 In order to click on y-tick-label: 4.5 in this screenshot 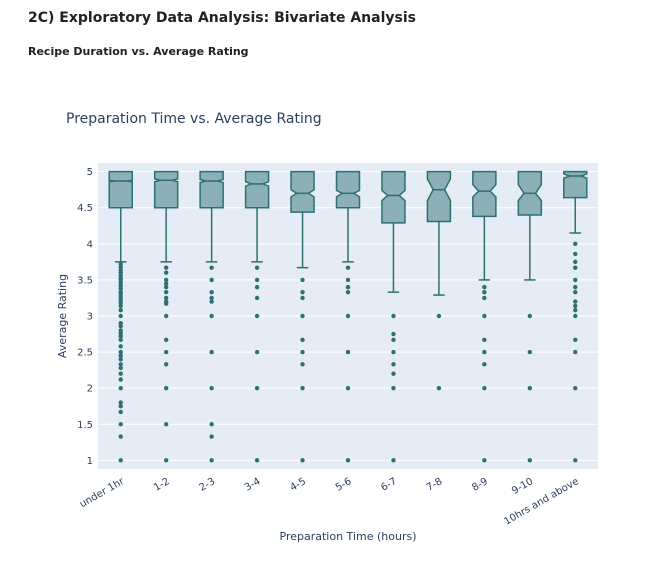, I will do `click(85, 208)`.